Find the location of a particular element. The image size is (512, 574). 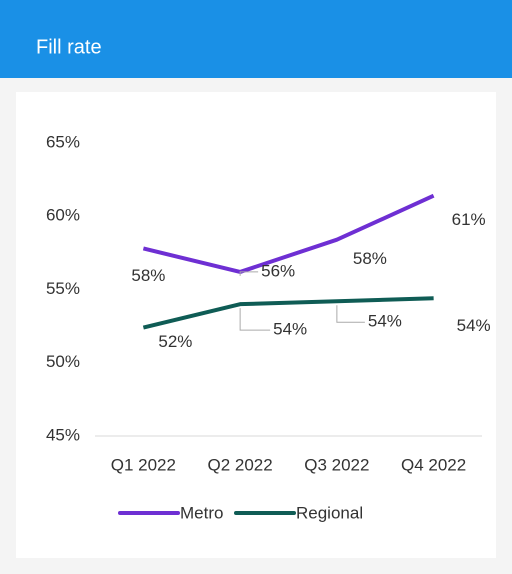

data-label: 61% is located at coordinates (469, 219).